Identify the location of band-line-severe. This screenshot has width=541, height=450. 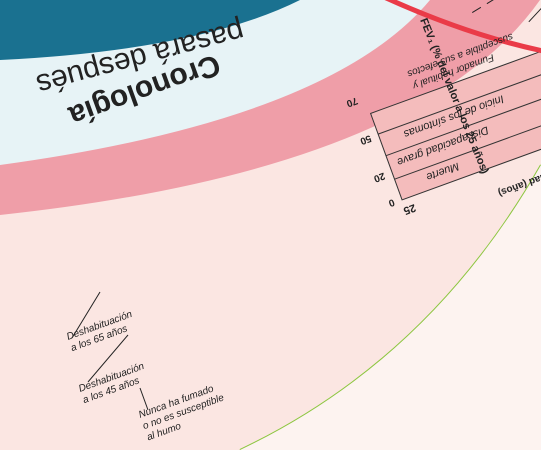
(463, 101).